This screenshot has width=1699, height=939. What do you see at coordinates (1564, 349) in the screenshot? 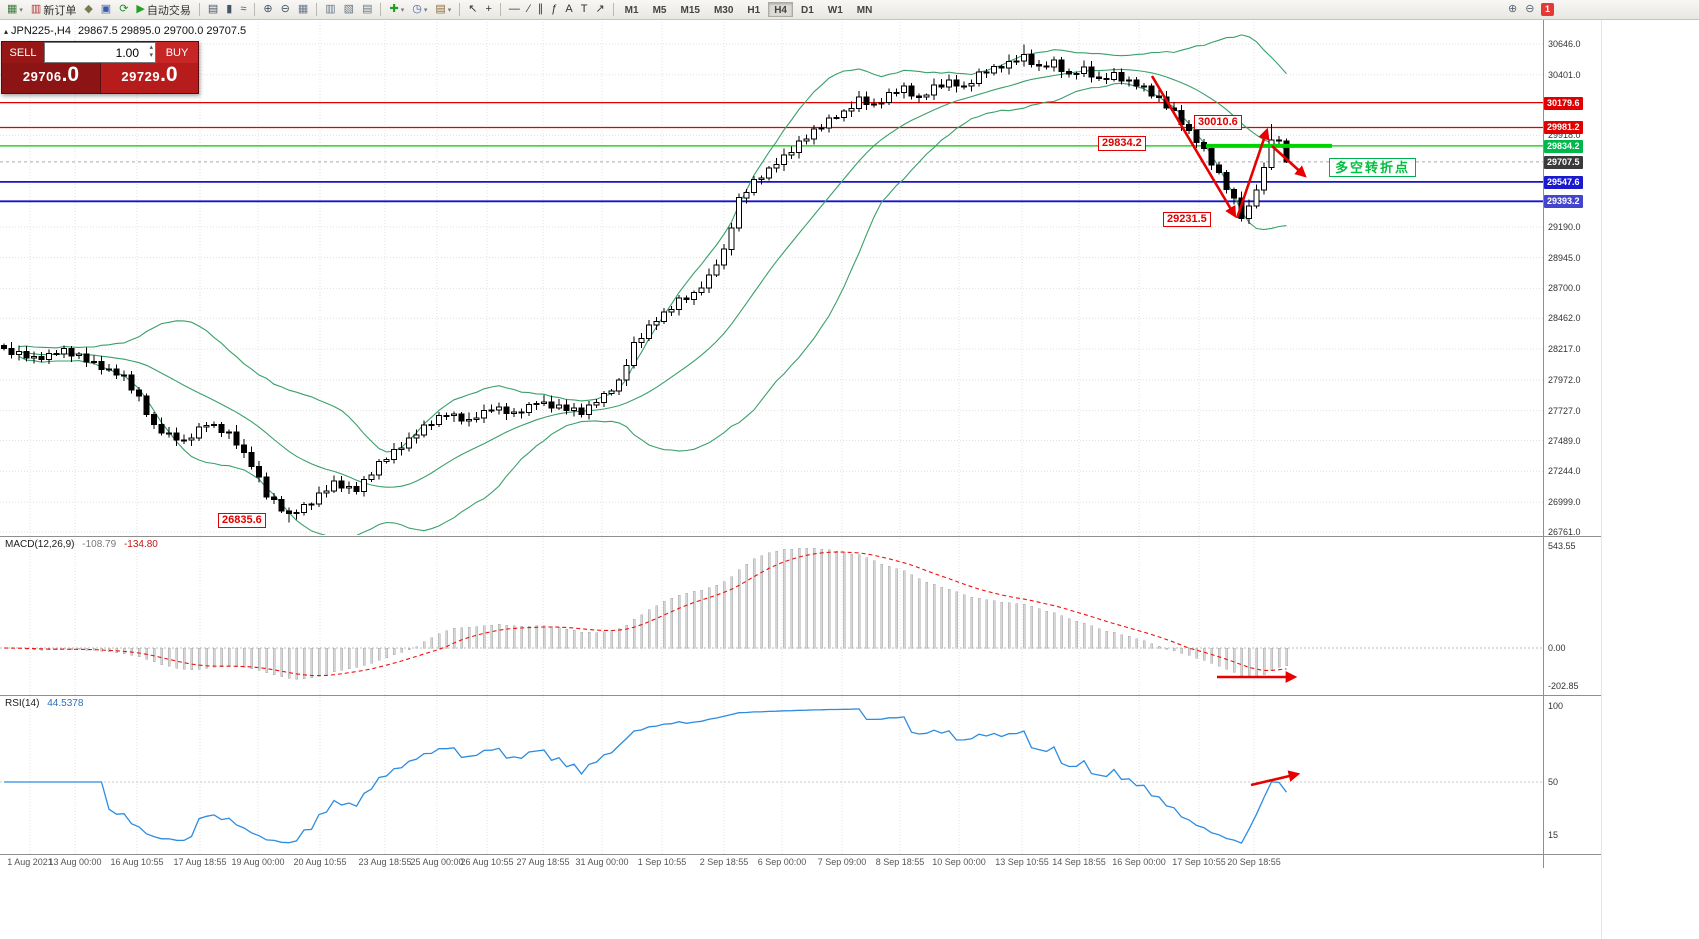
I see `price-scale-label: 28217.0` at bounding box center [1564, 349].